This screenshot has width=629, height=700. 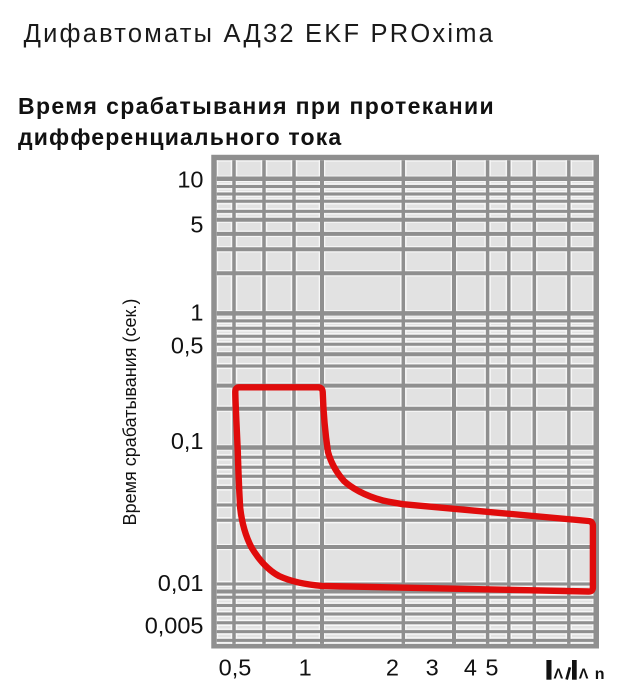 What do you see at coordinates (174, 625) in the screenshot?
I see `svg-text: 0,005` at bounding box center [174, 625].